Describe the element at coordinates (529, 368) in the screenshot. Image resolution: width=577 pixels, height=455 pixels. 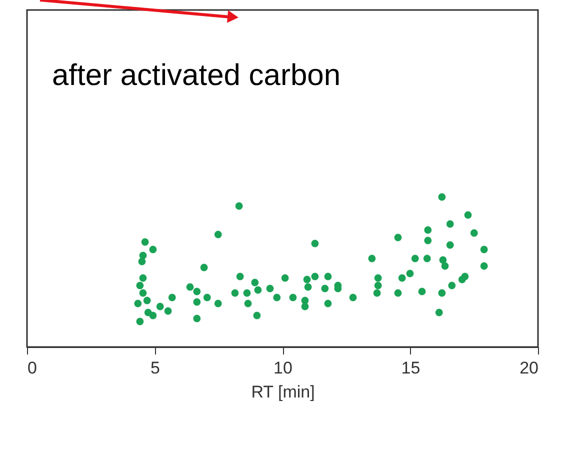
I see `x-tick-label: 20` at that location.